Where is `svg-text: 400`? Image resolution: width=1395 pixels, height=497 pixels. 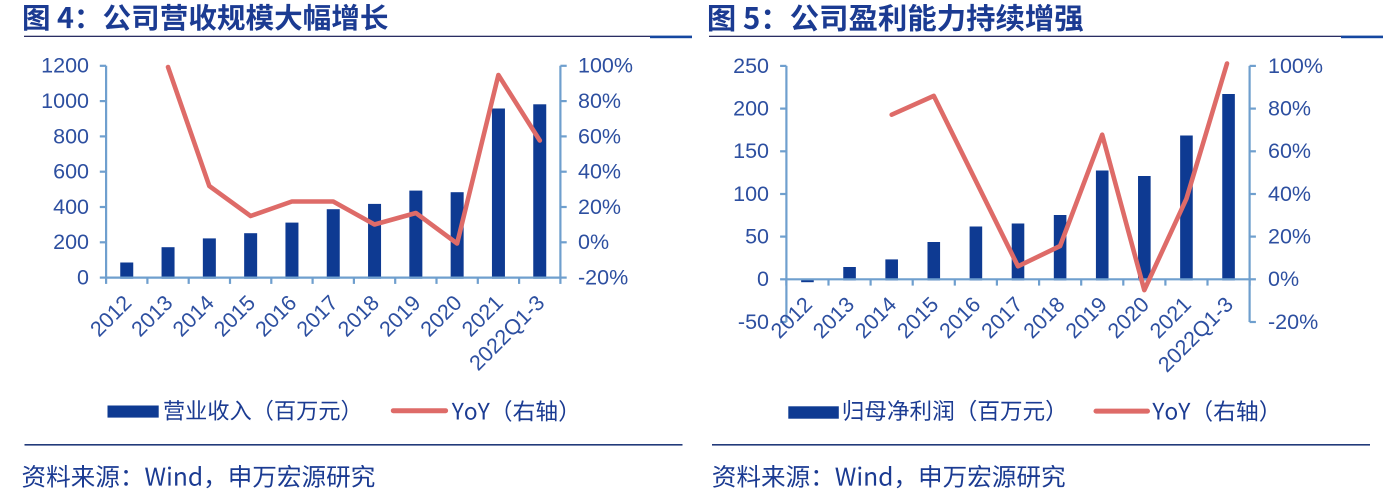
svg-text: 400 is located at coordinates (71, 207).